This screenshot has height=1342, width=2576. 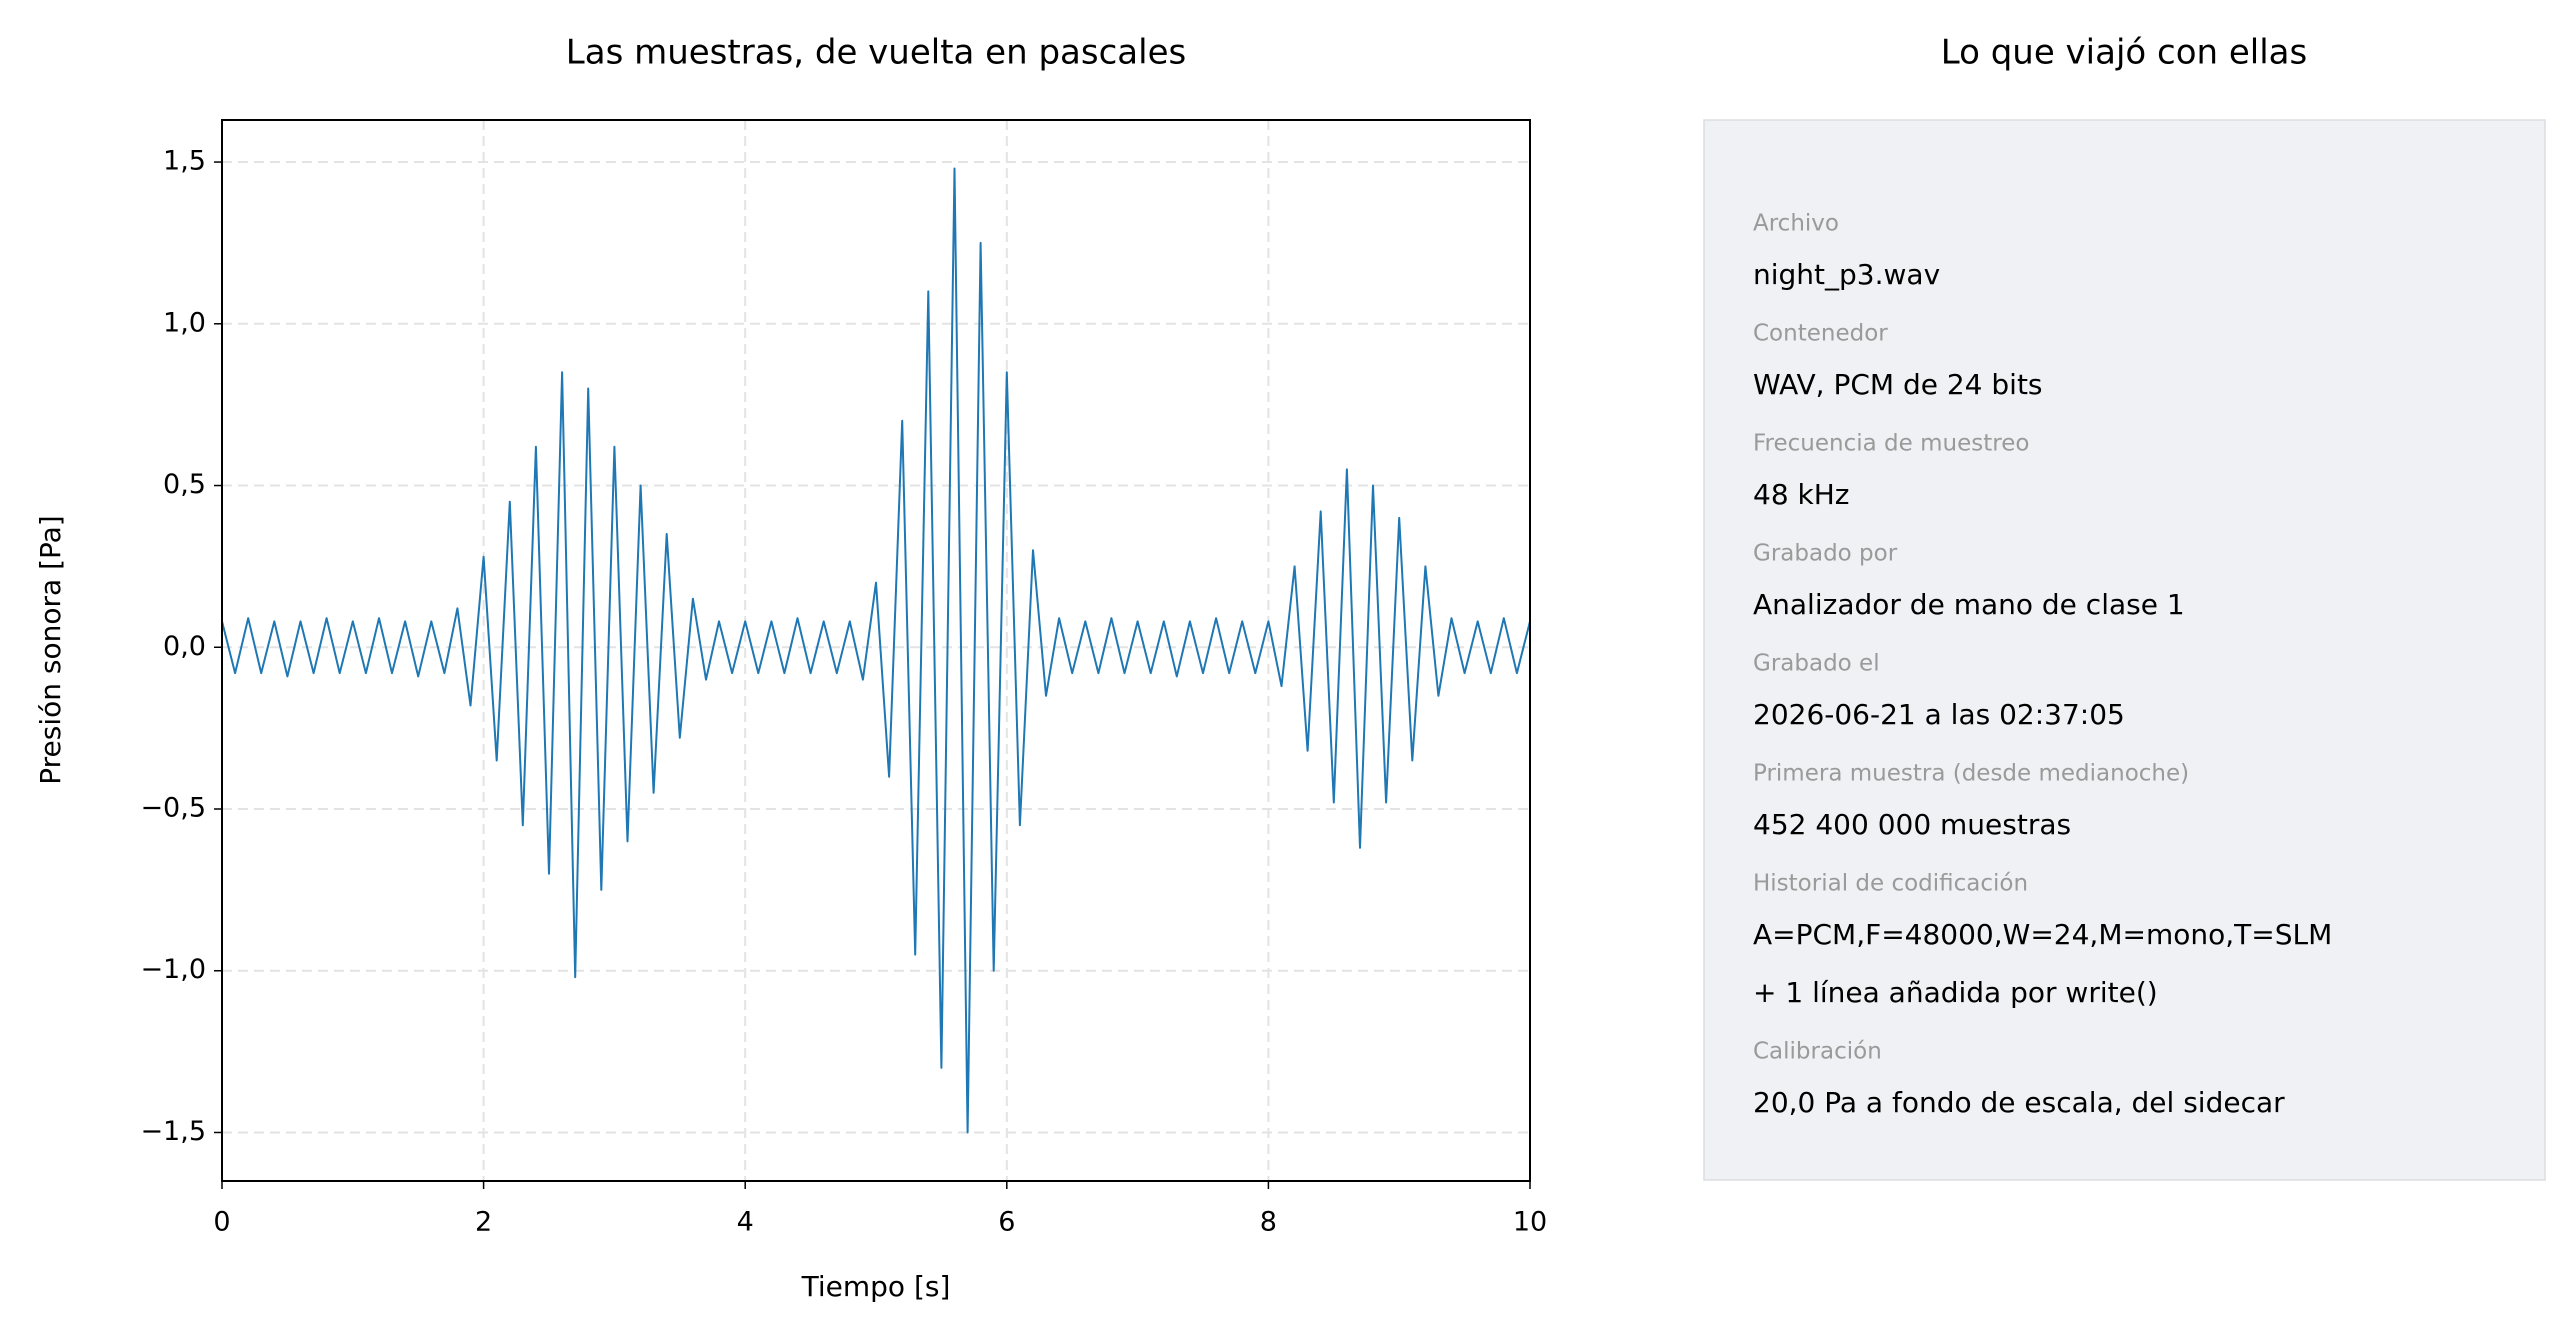 What do you see at coordinates (1006, 1222) in the screenshot?
I see `x-tick-label: 6` at bounding box center [1006, 1222].